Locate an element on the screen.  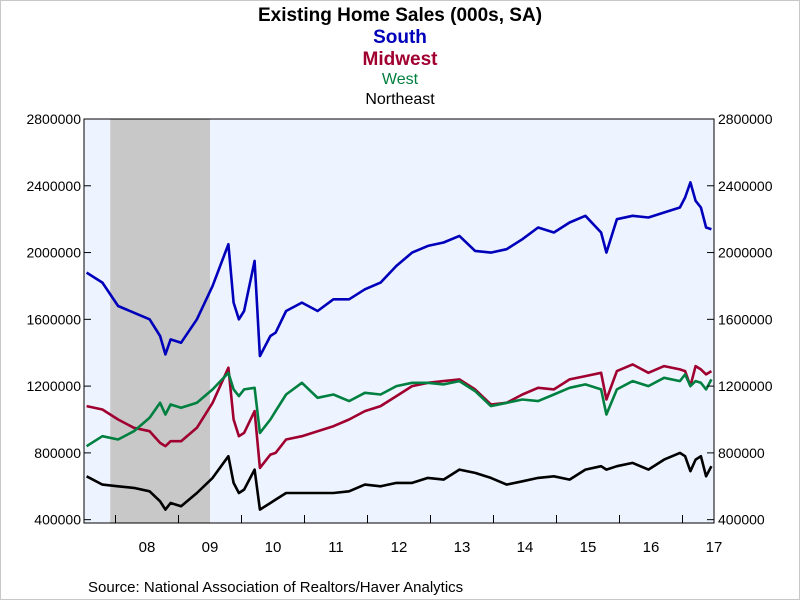
y-tick-label-right: 2000000 is located at coordinates (745, 253).